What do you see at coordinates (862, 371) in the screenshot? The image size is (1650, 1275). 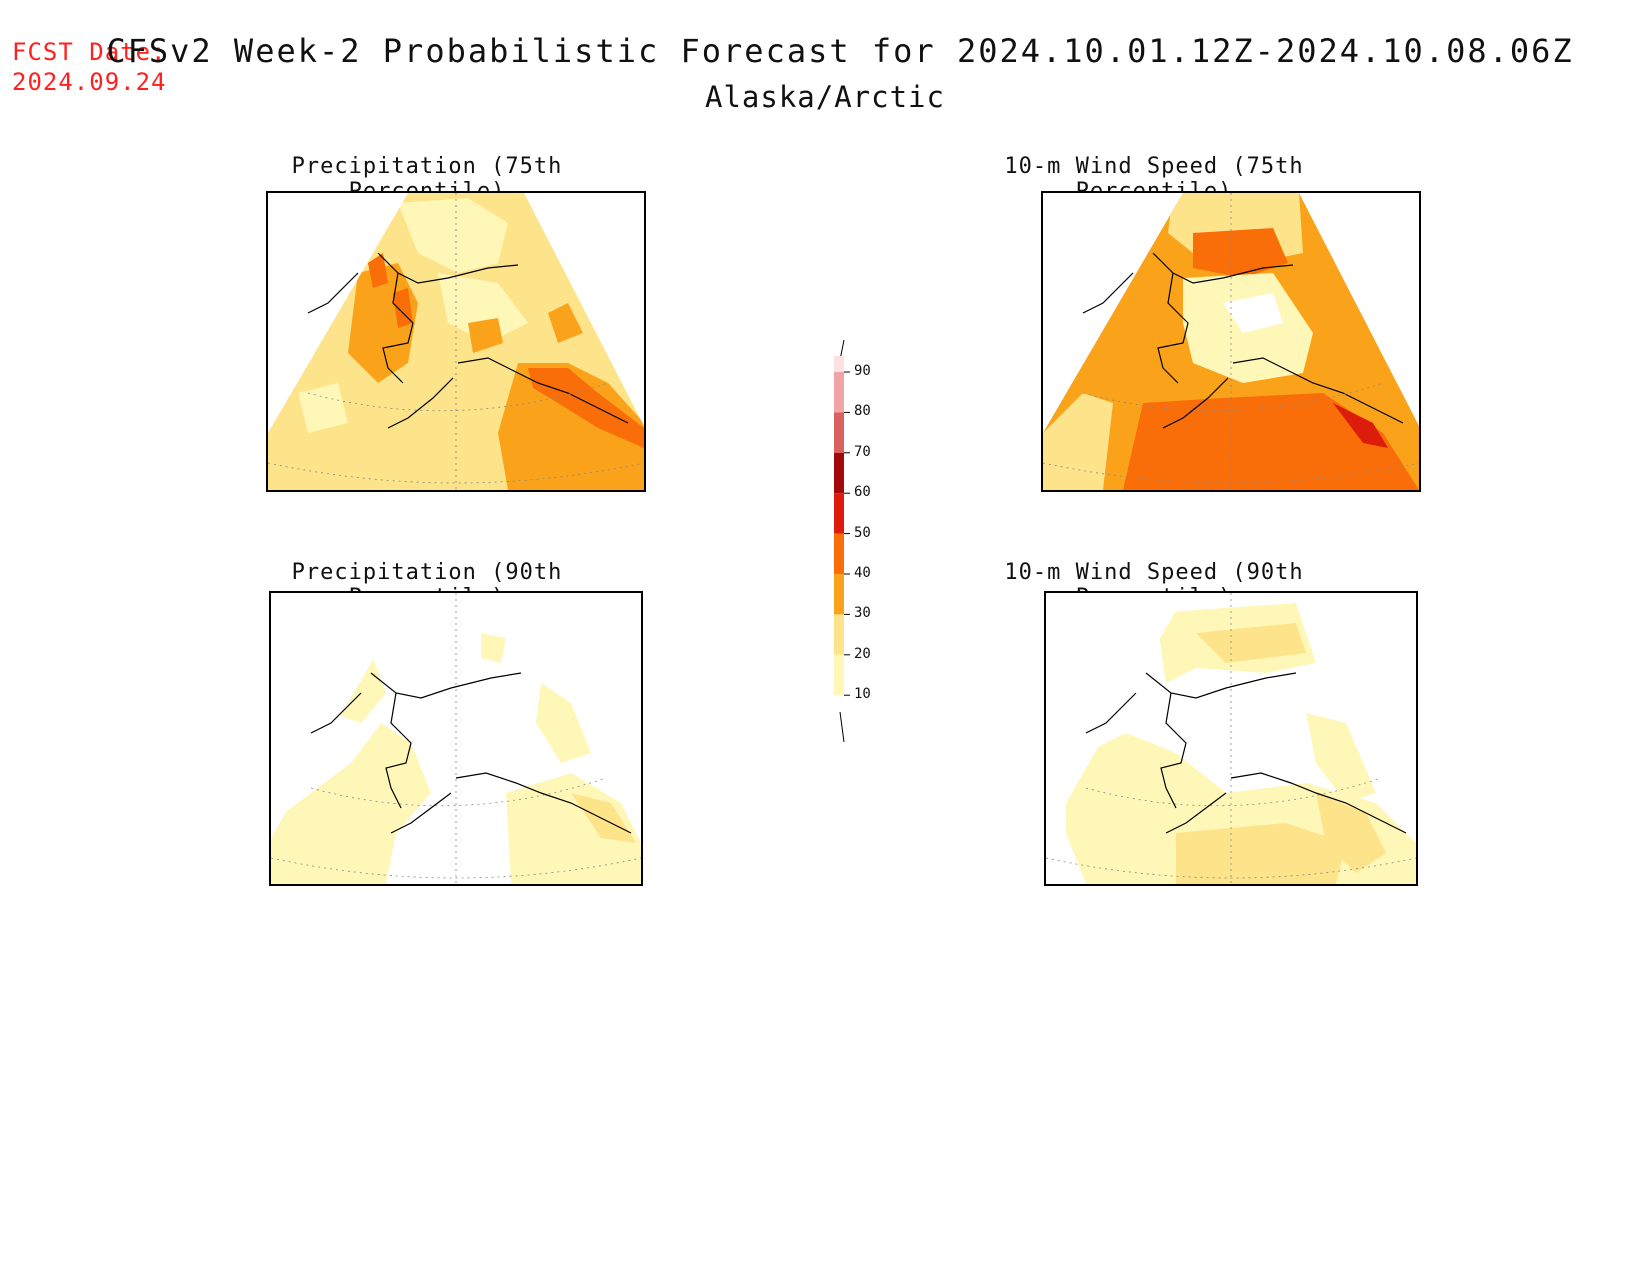 I see `colorbar-label-90: 90` at bounding box center [862, 371].